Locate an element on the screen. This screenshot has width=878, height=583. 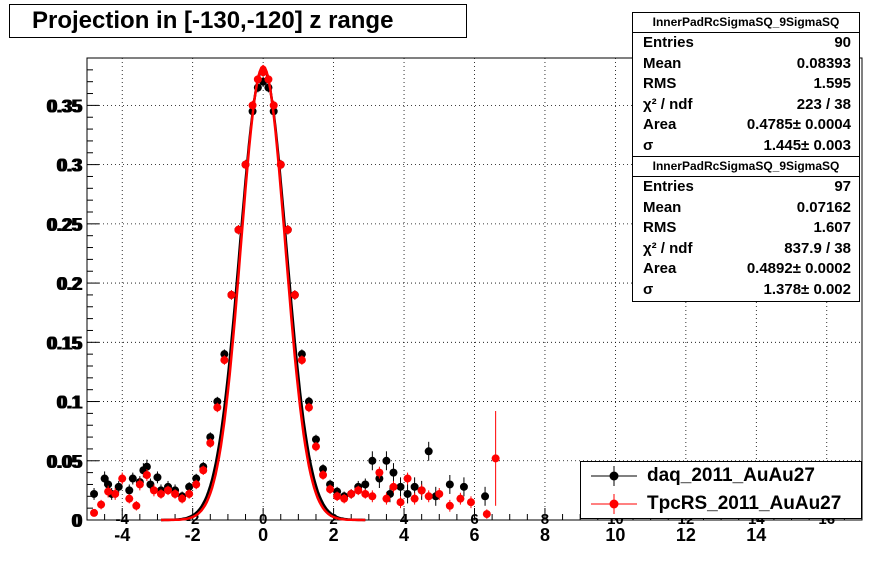
y-tick-label: 0 is located at coordinates (78, 521).